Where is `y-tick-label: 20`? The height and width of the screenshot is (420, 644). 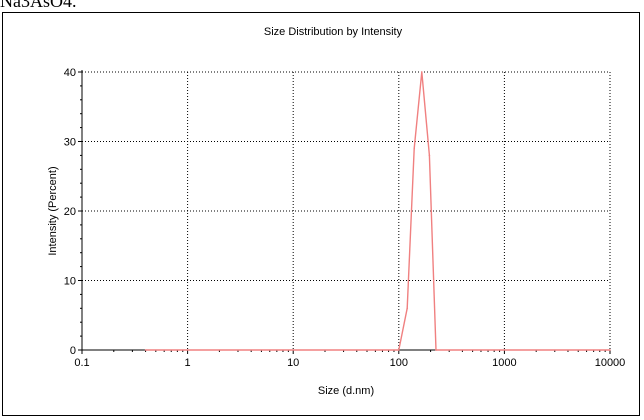
y-tick-label: 20 is located at coordinates (70, 212).